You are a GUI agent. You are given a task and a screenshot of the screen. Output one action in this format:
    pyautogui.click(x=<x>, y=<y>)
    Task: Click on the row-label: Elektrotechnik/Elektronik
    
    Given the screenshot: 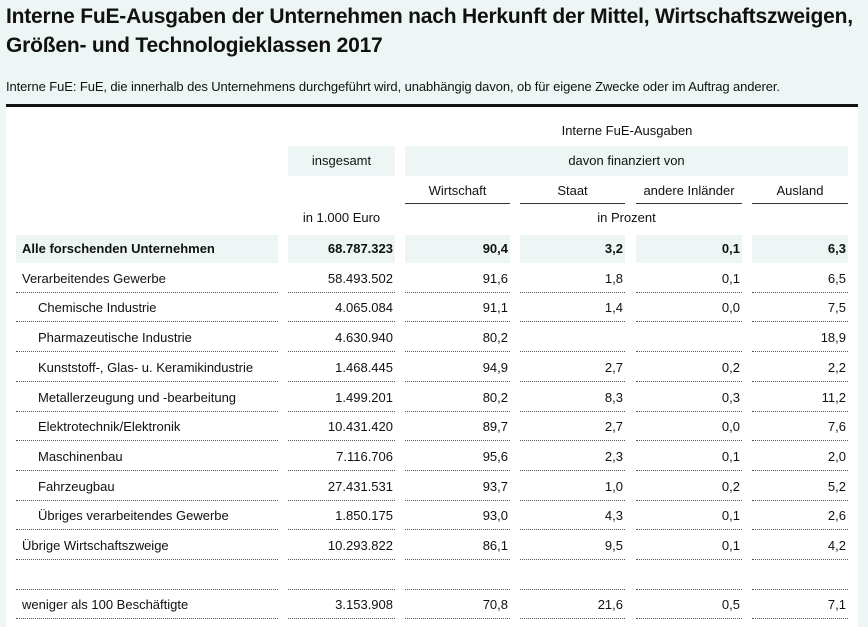 What is the action you would take?
    pyautogui.click(x=147, y=427)
    